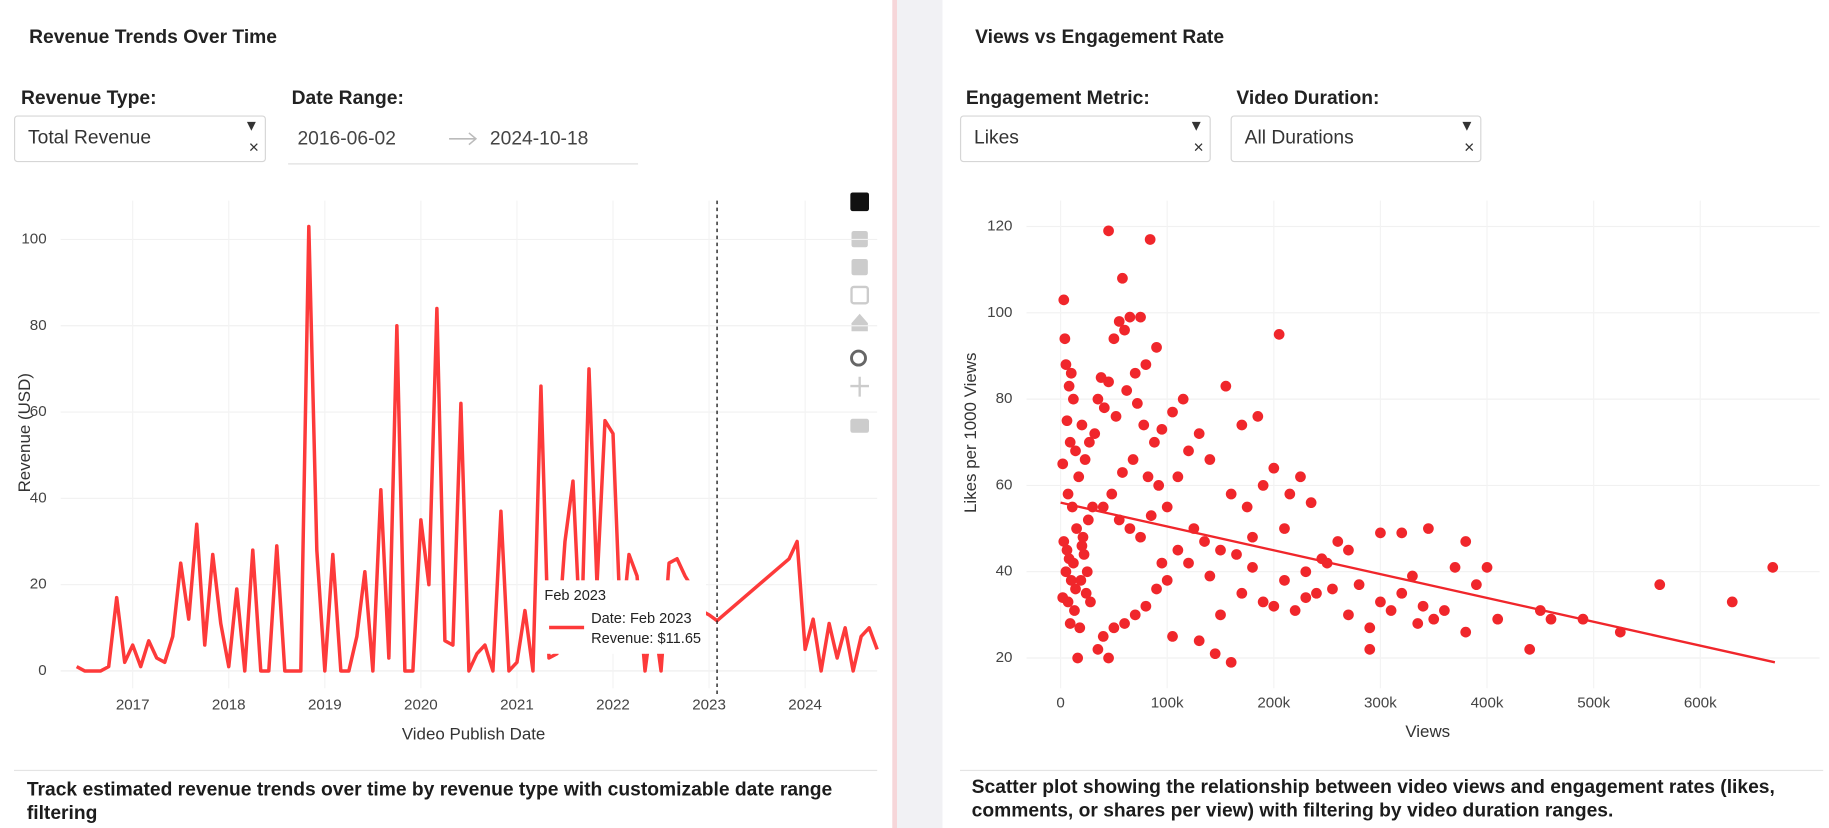  What do you see at coordinates (1308, 98) in the screenshot?
I see `control-label: Video Duration:` at bounding box center [1308, 98].